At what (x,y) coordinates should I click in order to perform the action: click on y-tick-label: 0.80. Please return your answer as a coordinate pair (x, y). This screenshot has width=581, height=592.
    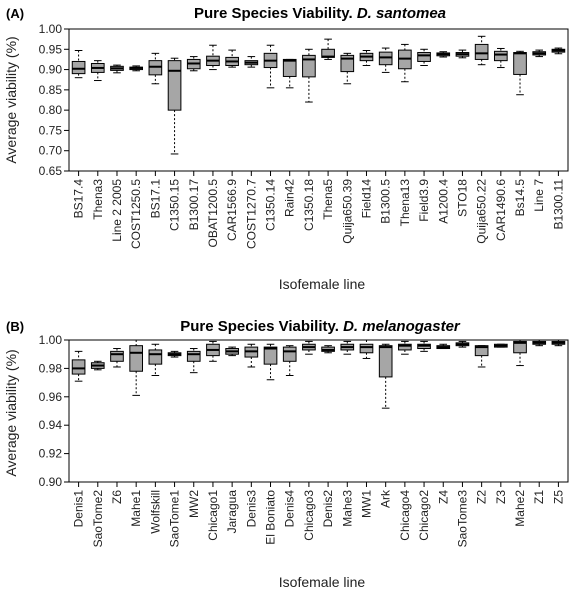
    Looking at the image, I should click on (51, 110).